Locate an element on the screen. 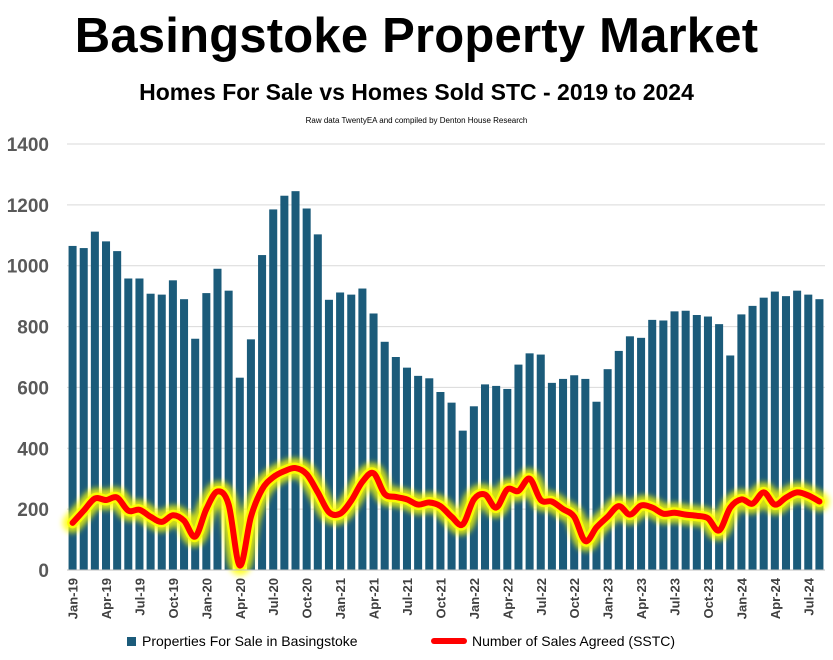  y-tick-label: 200 is located at coordinates (33, 510).